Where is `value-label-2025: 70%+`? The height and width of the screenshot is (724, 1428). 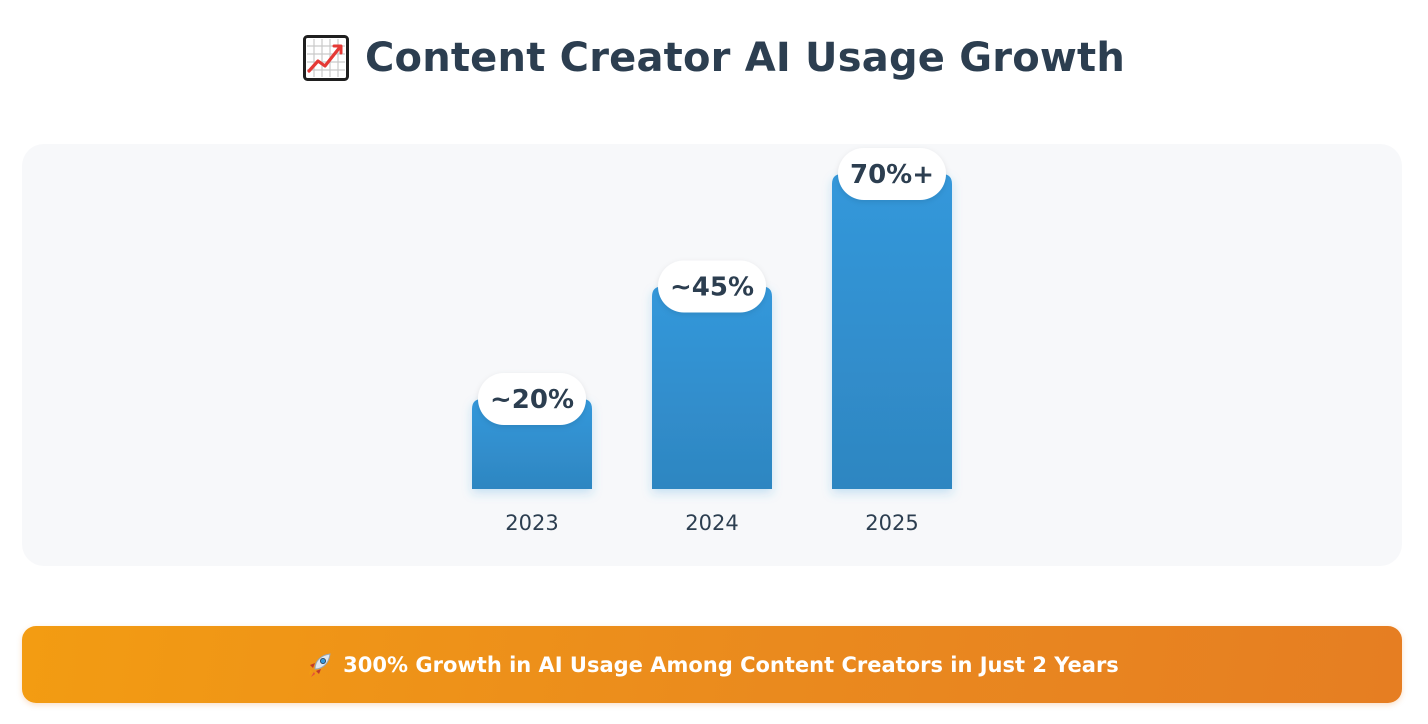
value-label-2025: 70%+ is located at coordinates (892, 175).